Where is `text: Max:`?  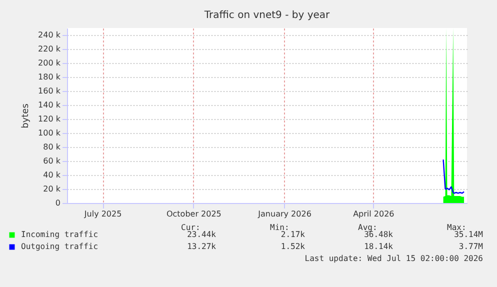 text: Max: is located at coordinates (456, 227).